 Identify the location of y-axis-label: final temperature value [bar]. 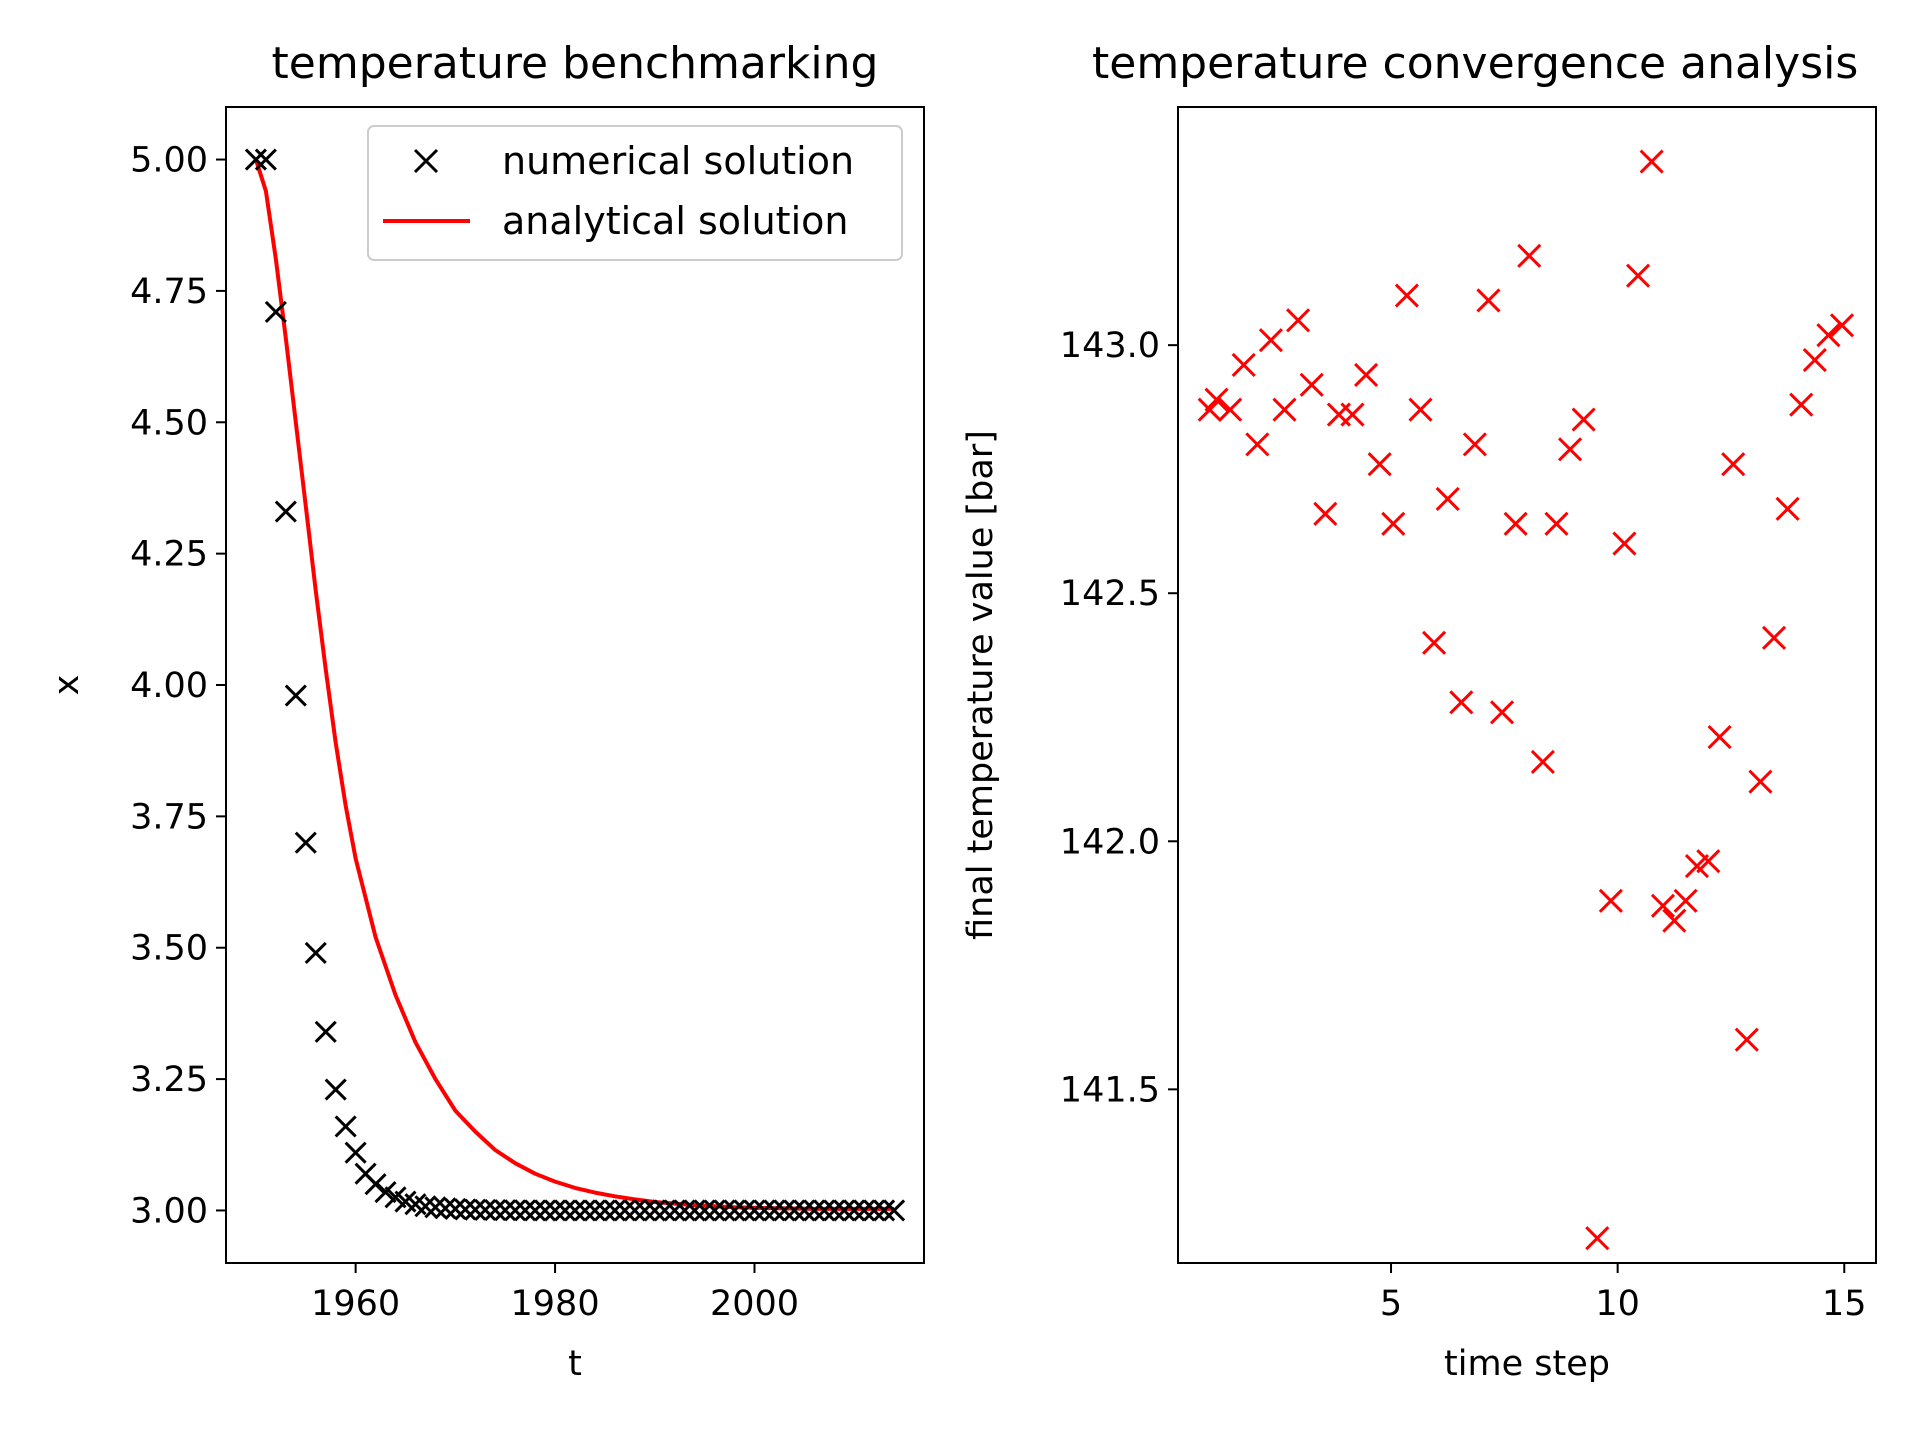
(981, 685).